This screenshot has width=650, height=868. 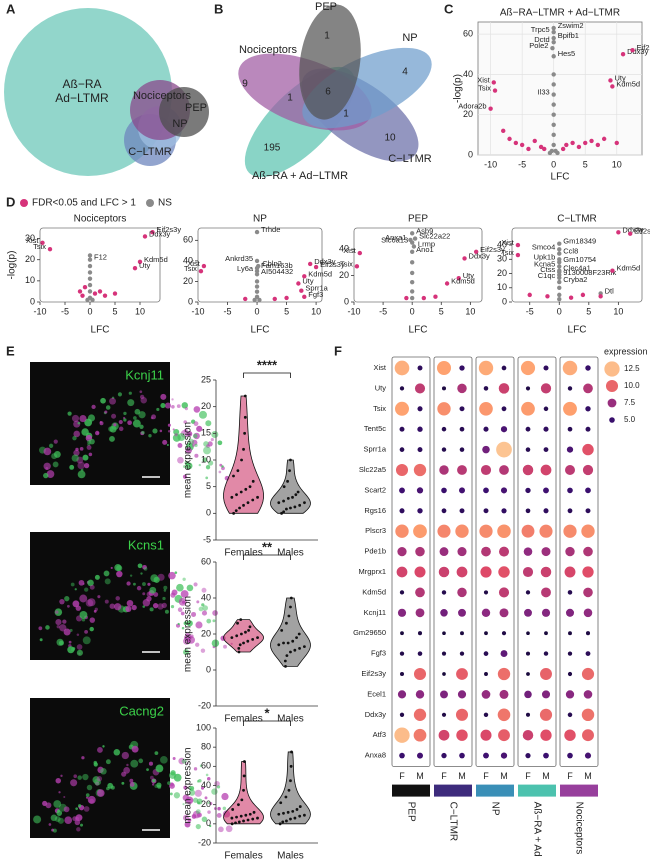 I want to click on legend-swatch, so click(x=150, y=203).